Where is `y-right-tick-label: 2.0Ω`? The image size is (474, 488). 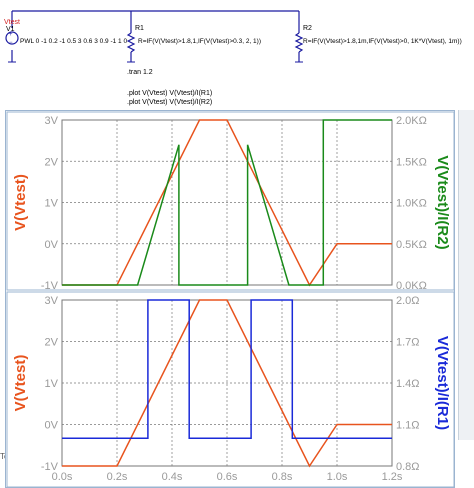 y-right-tick-label: 2.0Ω is located at coordinates (408, 301).